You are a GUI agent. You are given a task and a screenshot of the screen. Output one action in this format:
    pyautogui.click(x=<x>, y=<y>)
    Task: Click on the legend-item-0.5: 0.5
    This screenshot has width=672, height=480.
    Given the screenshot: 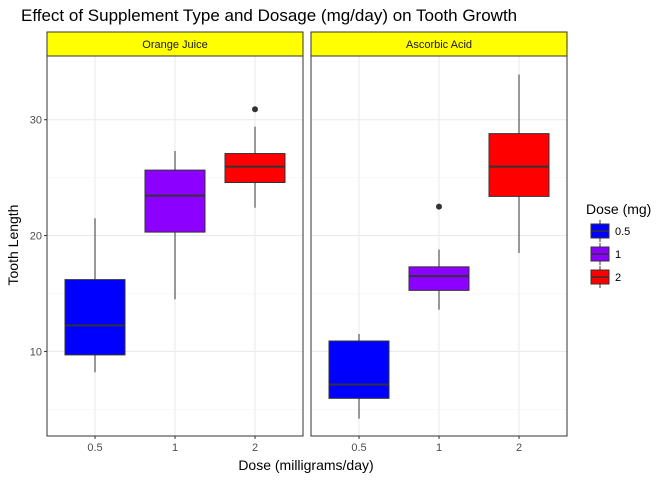 What is the action you would take?
    pyautogui.click(x=610, y=231)
    